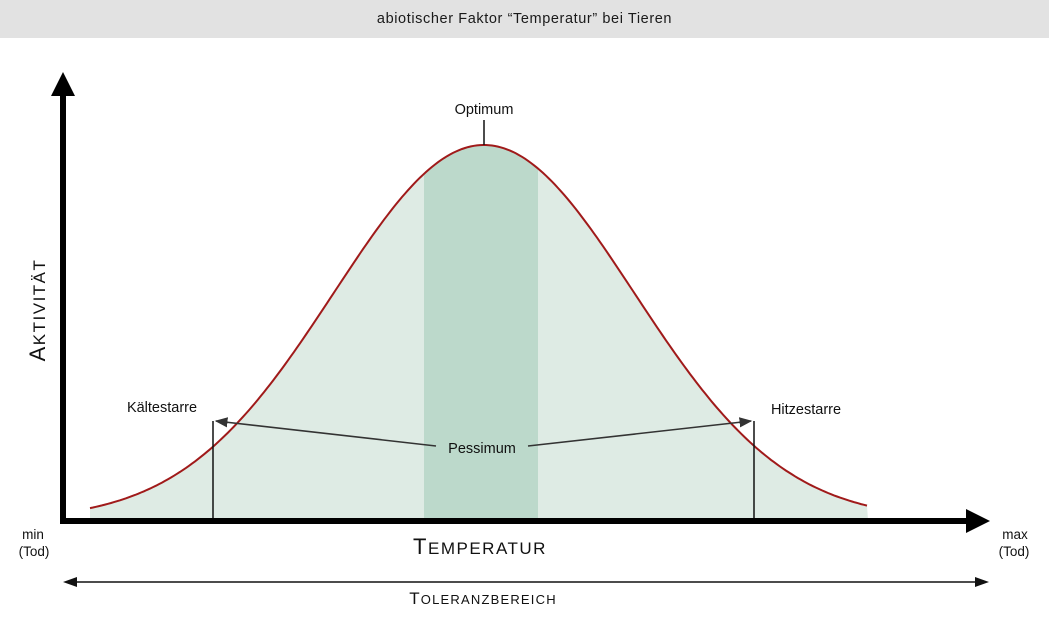 The width and height of the screenshot is (1049, 640). Describe the element at coordinates (978, 521) in the screenshot. I see `x-axis-arrowhead` at that location.